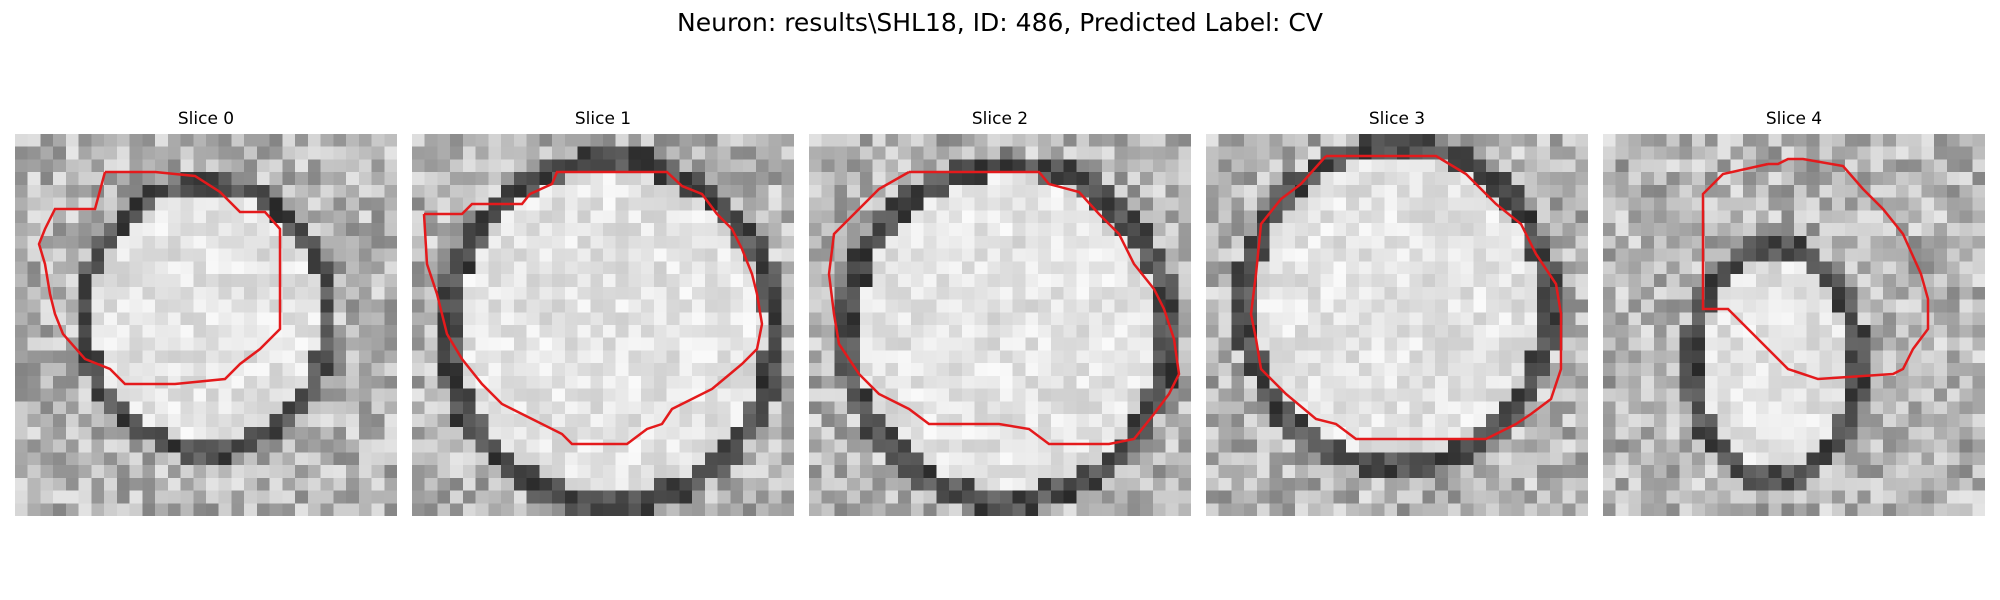 Image resolution: width=2000 pixels, height=600 pixels. What do you see at coordinates (603, 119) in the screenshot?
I see `slice-title-1: Slice 1` at bounding box center [603, 119].